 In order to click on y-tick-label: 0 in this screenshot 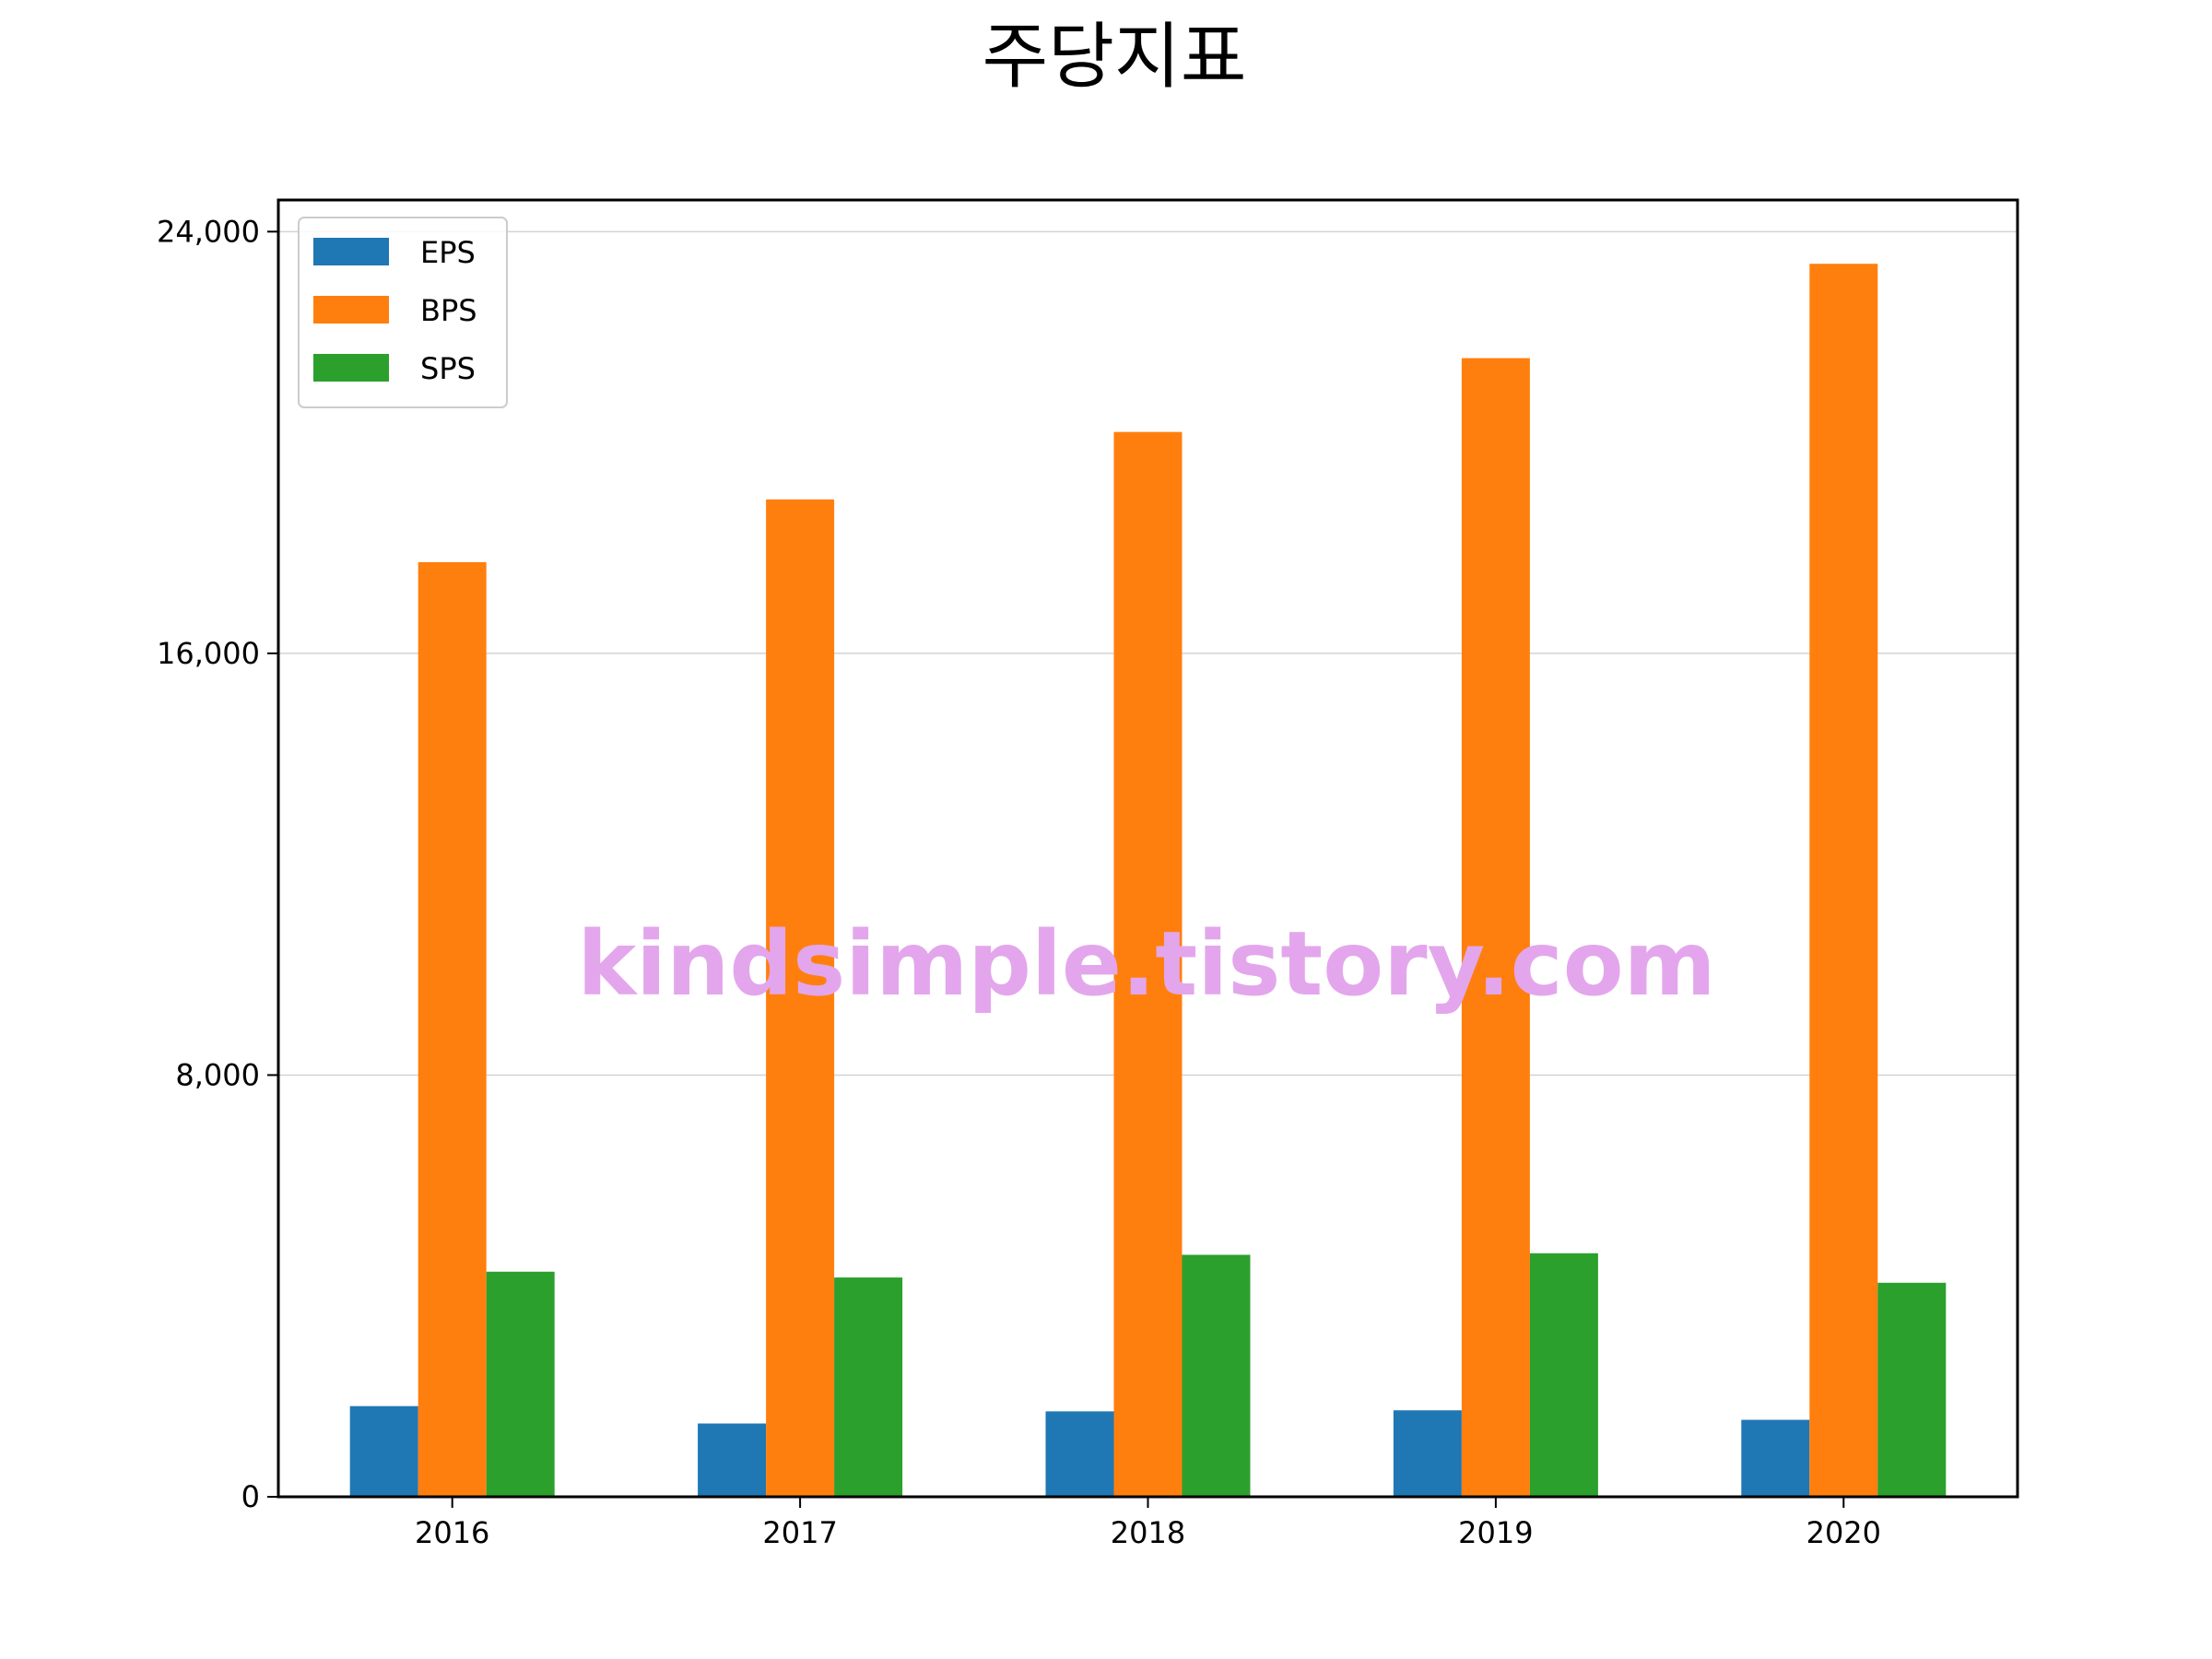, I will do `click(250, 1496)`.